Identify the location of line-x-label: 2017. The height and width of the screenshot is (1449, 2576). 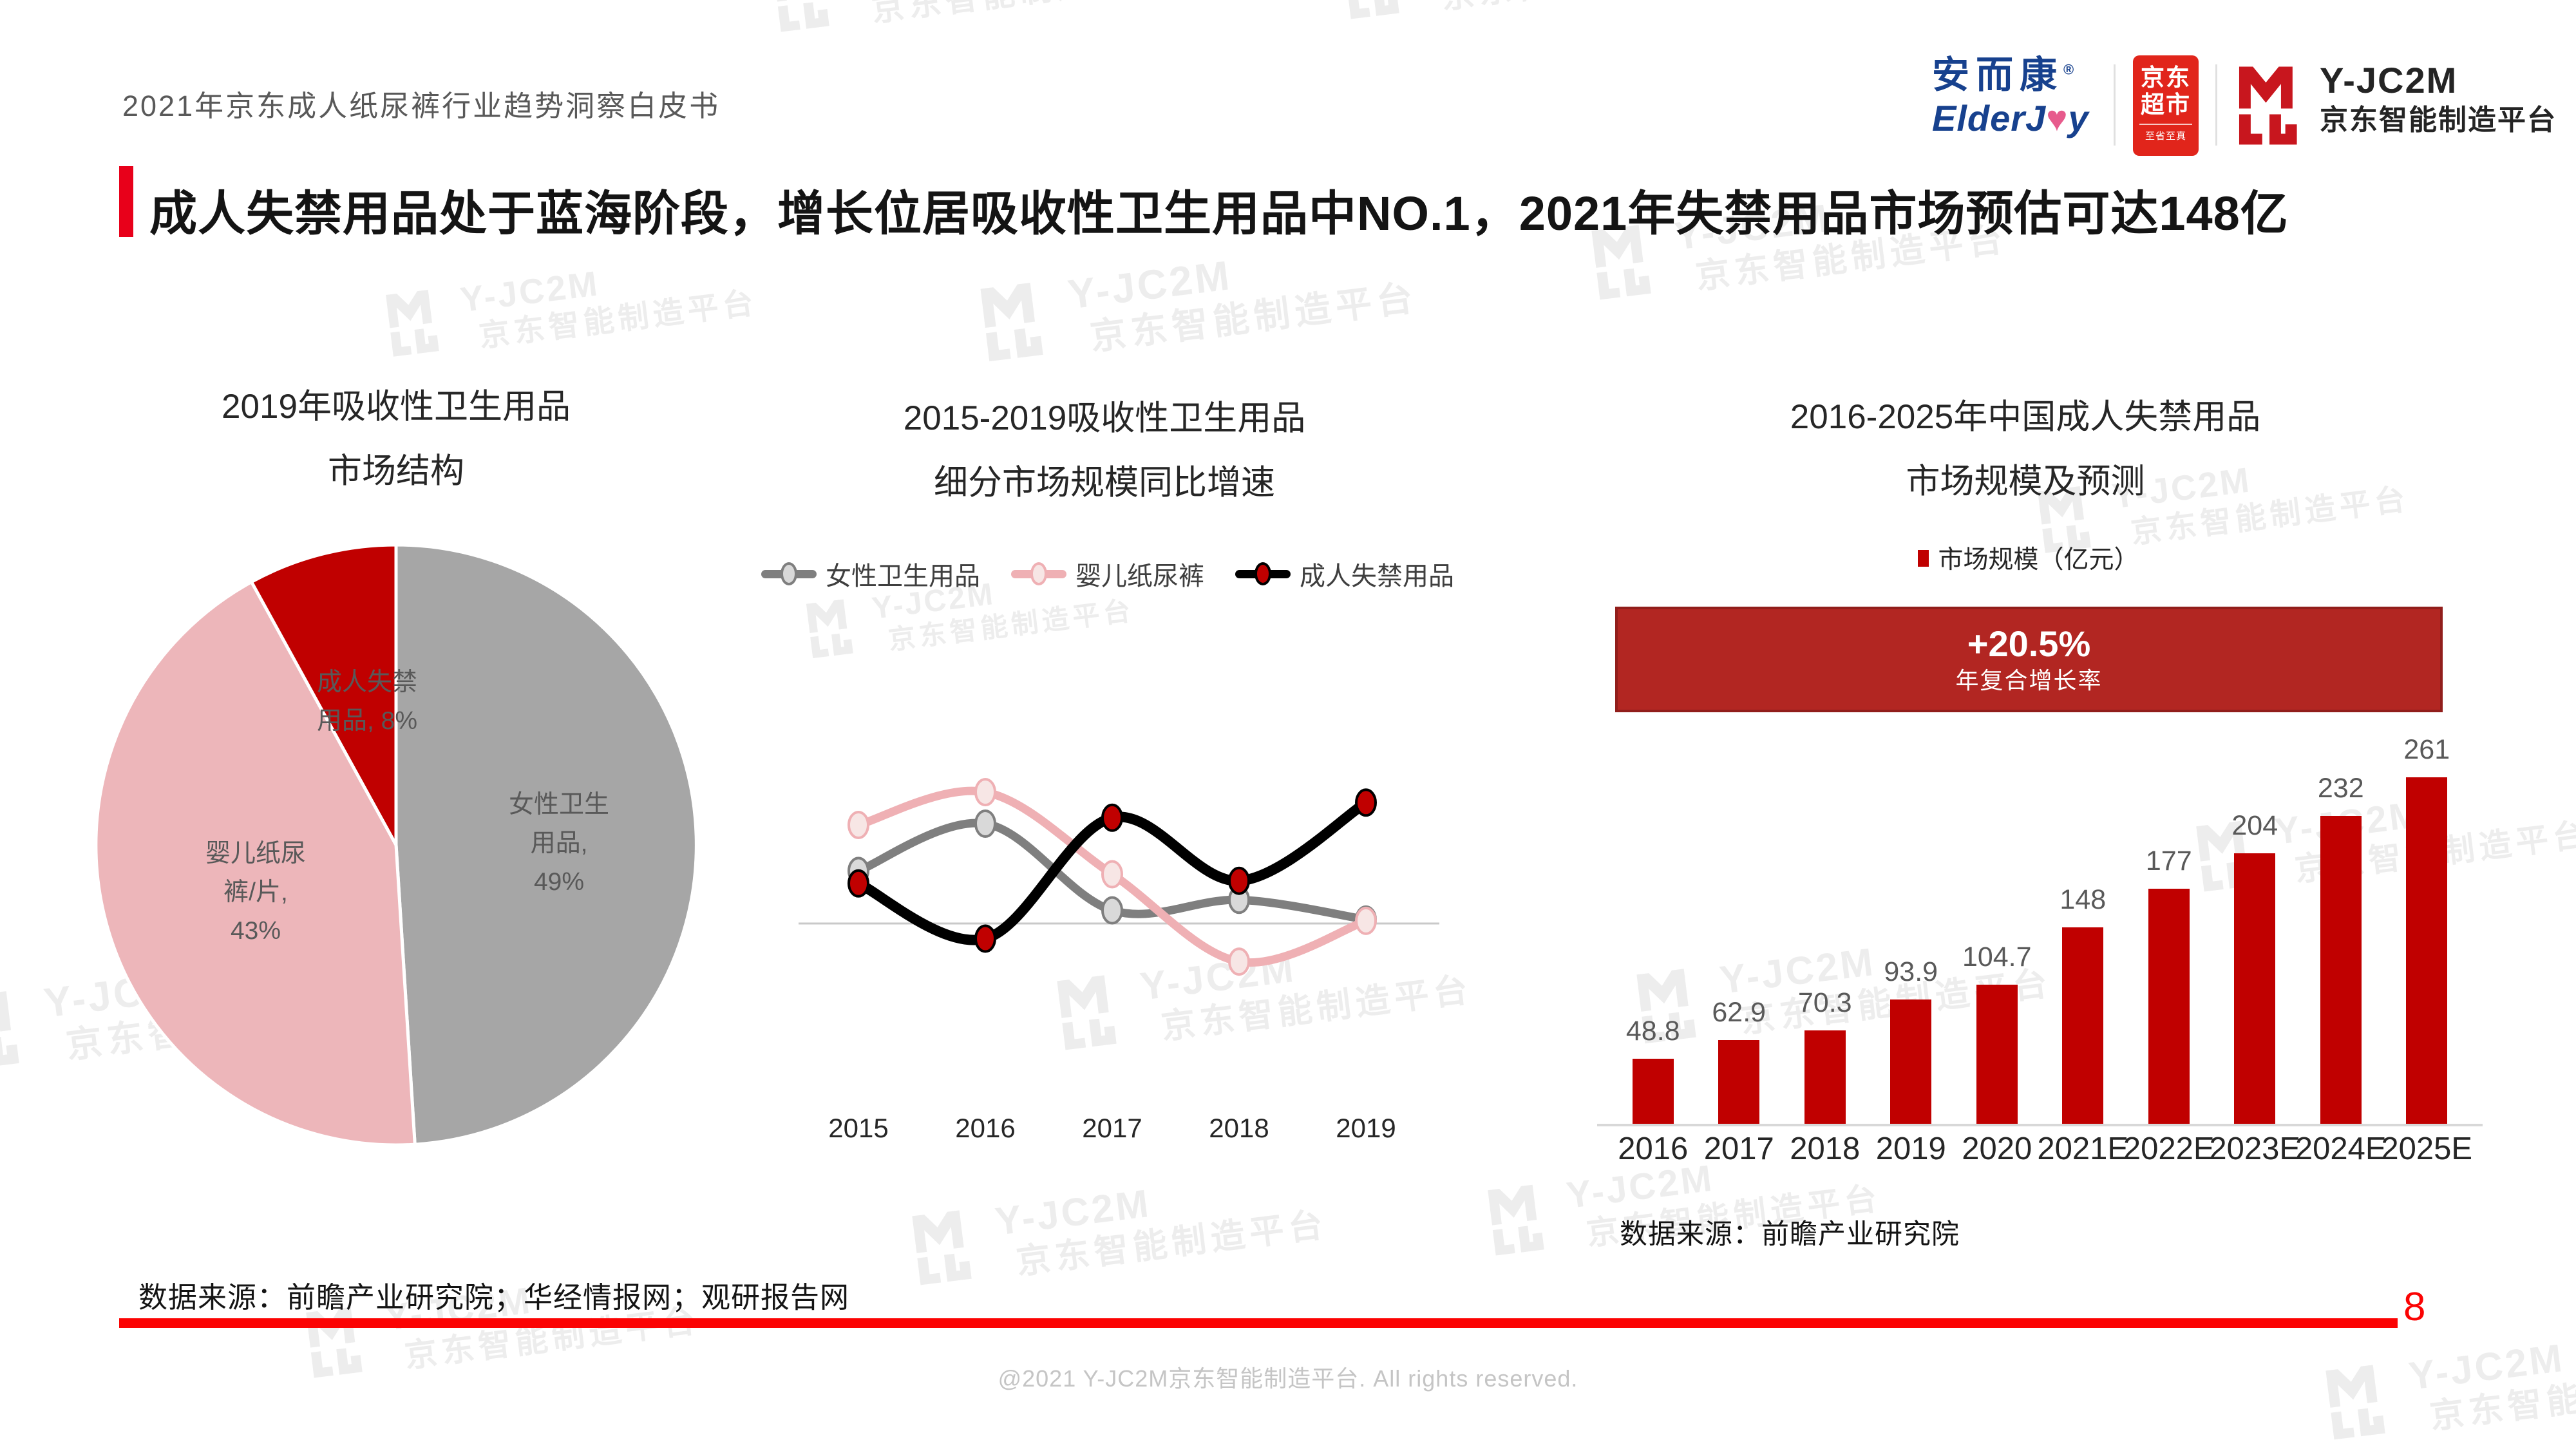
(1112, 1128).